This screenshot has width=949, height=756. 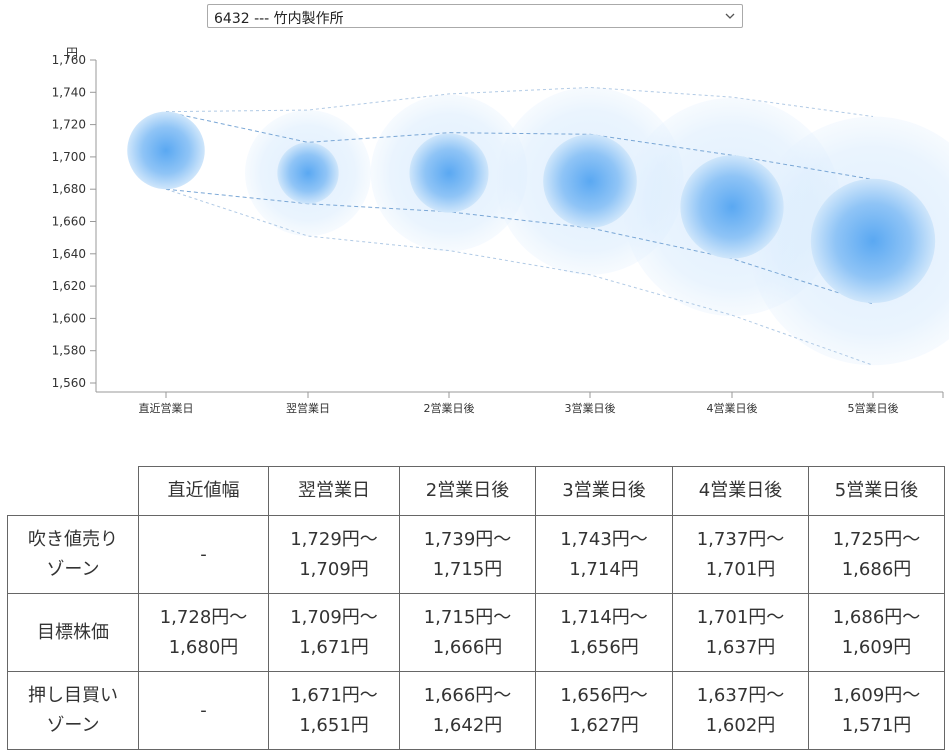 I want to click on cell-value: 1,651円, so click(x=334, y=725).